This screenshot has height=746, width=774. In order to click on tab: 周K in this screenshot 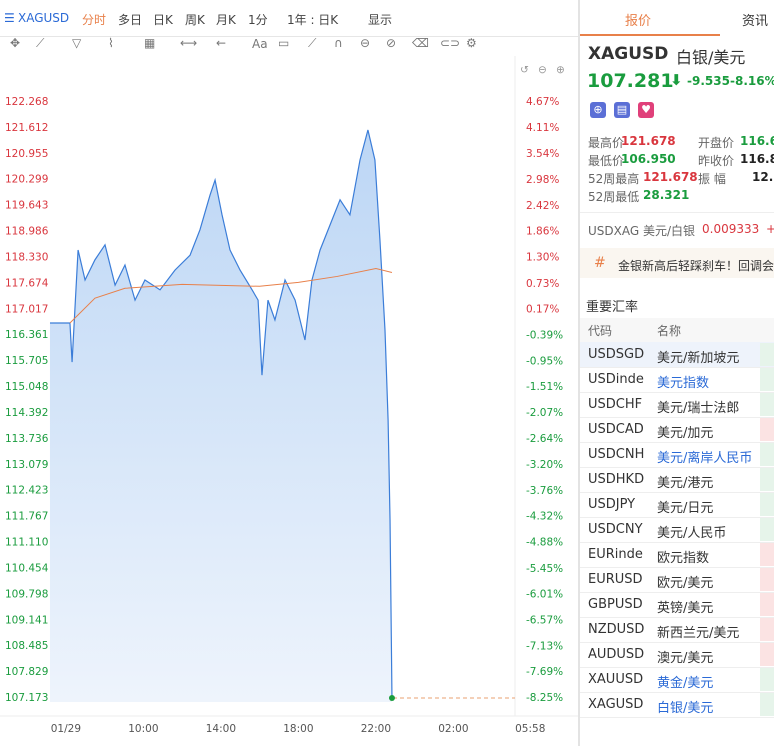, I will do `click(195, 20)`.